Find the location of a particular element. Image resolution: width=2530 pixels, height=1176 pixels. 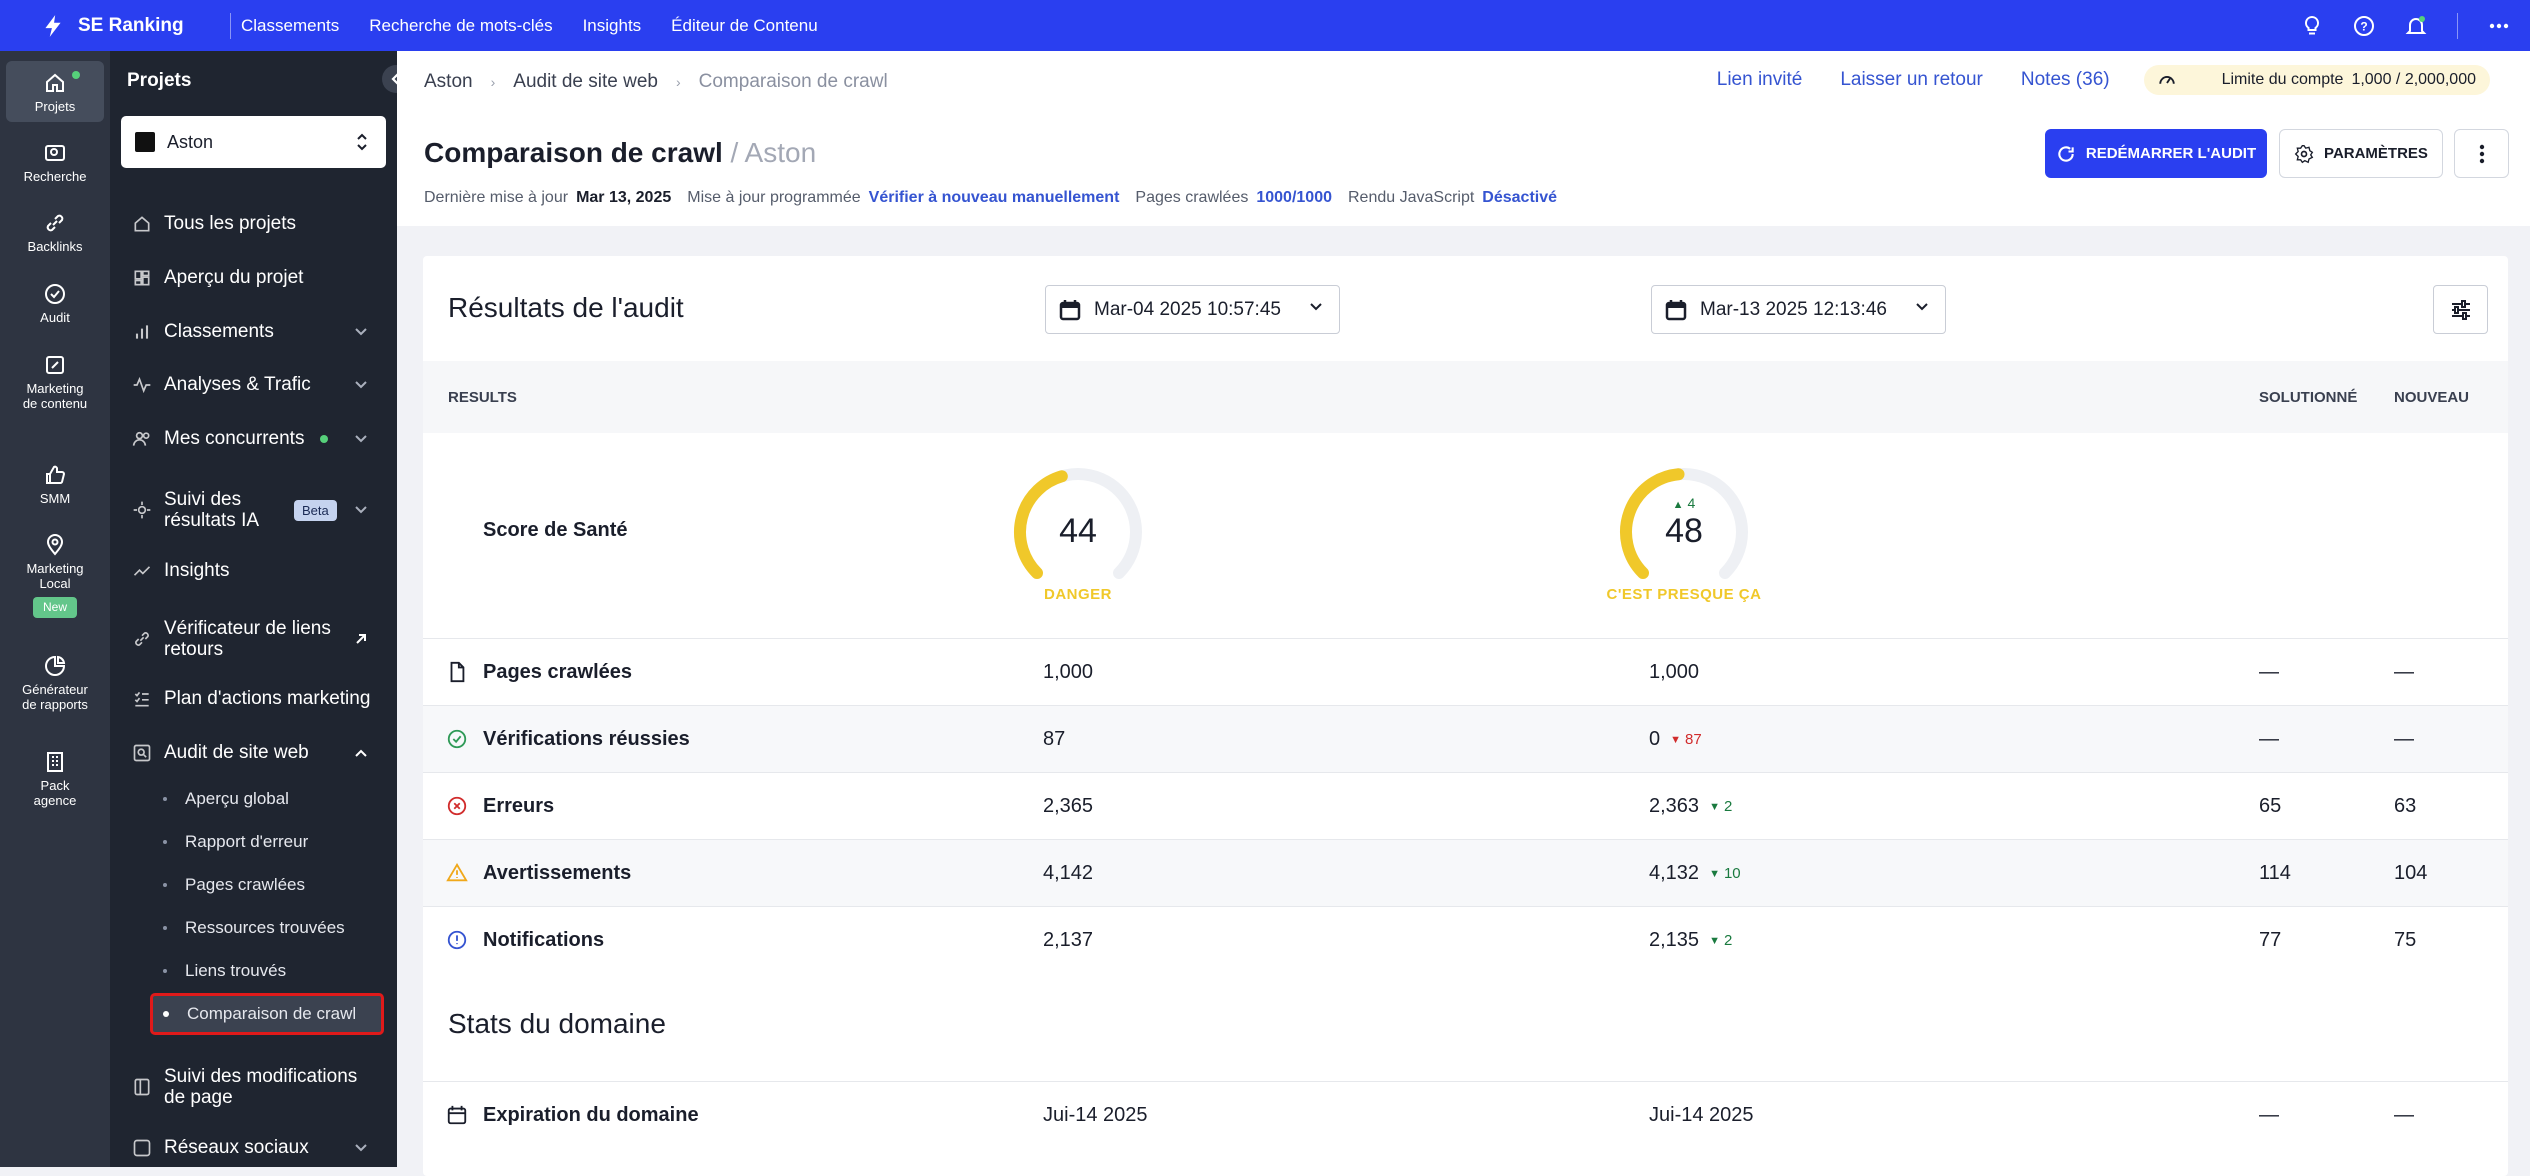

sidebar-item-ai-results: Suivi des résultats IA Beta is located at coordinates (257, 510).